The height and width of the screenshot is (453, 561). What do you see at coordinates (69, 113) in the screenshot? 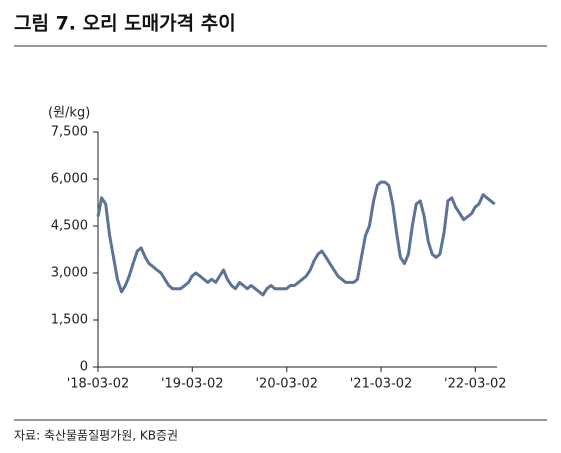
I see `y-axis-label: (원/kg)` at bounding box center [69, 113].